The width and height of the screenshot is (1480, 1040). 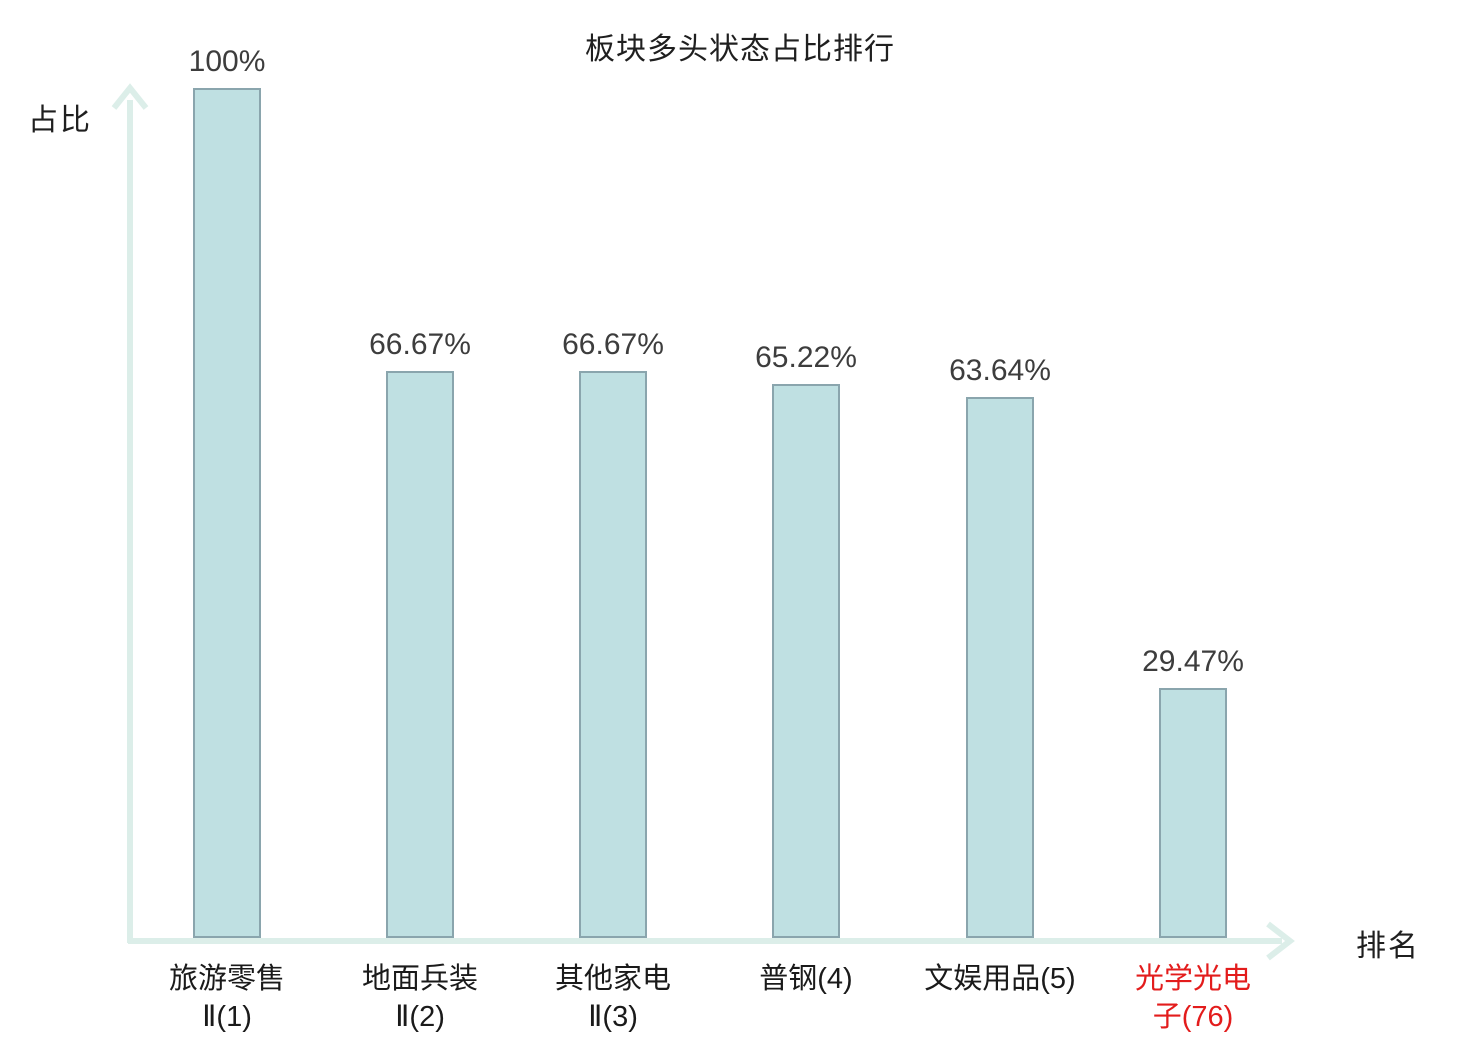 I want to click on bar-value-label: 65.22%, so click(x=806, y=357).